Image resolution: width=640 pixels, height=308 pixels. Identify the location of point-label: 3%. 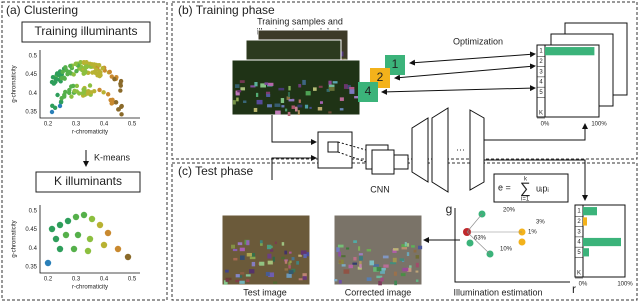
(540, 223).